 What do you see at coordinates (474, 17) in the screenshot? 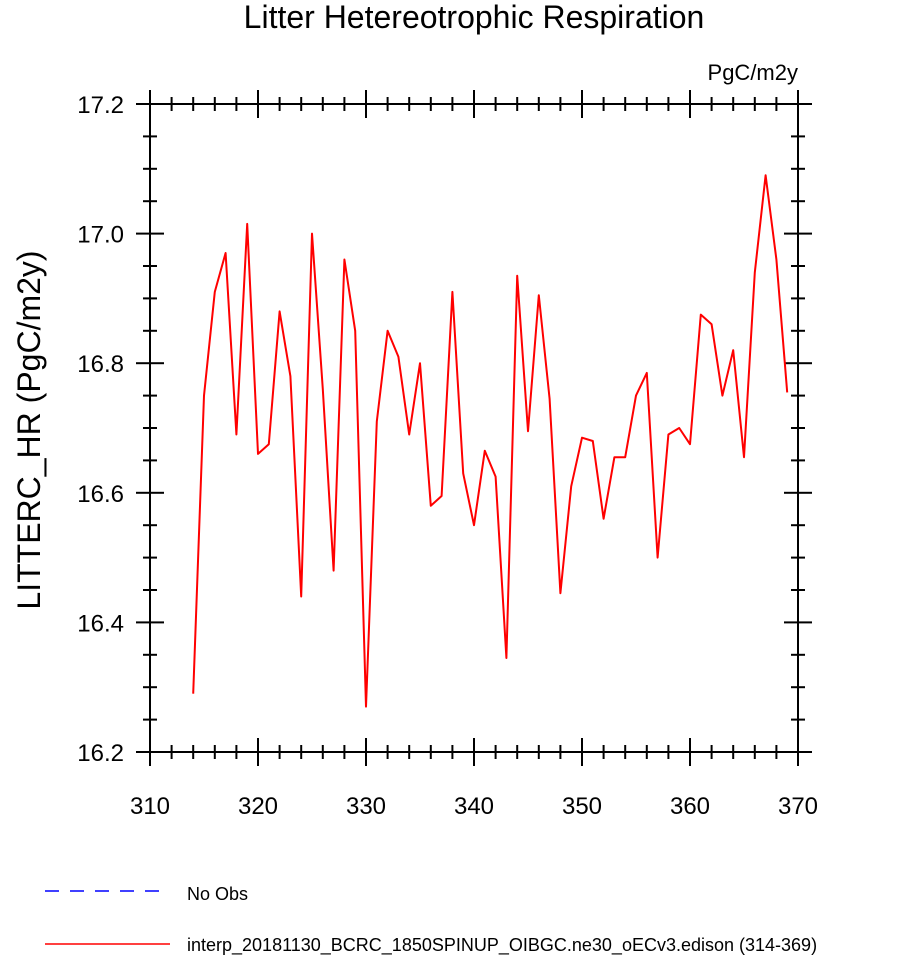
I see `chart-title: Litter Hetereotrophic Respiration` at bounding box center [474, 17].